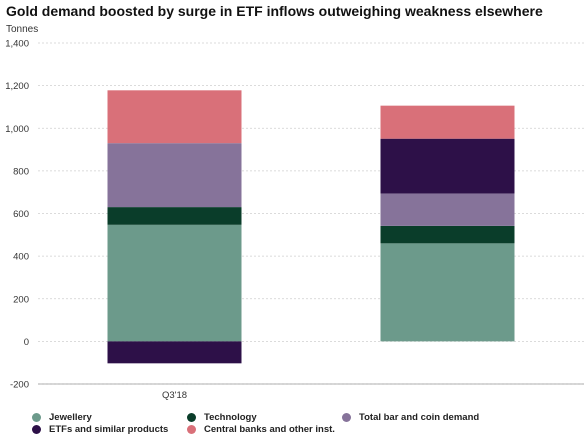 This screenshot has height=440, width=587. What do you see at coordinates (17, 129) in the screenshot?
I see `y-tick-label: 1,000` at bounding box center [17, 129].